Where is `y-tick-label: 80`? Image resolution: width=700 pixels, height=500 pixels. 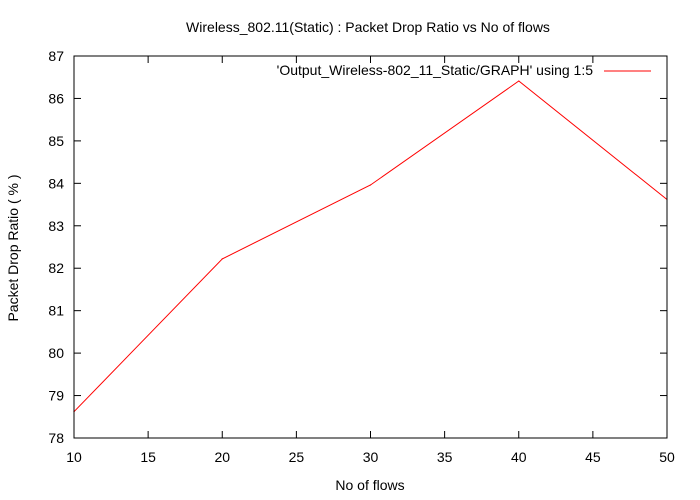
y-tick-label: 80 is located at coordinates (56, 353).